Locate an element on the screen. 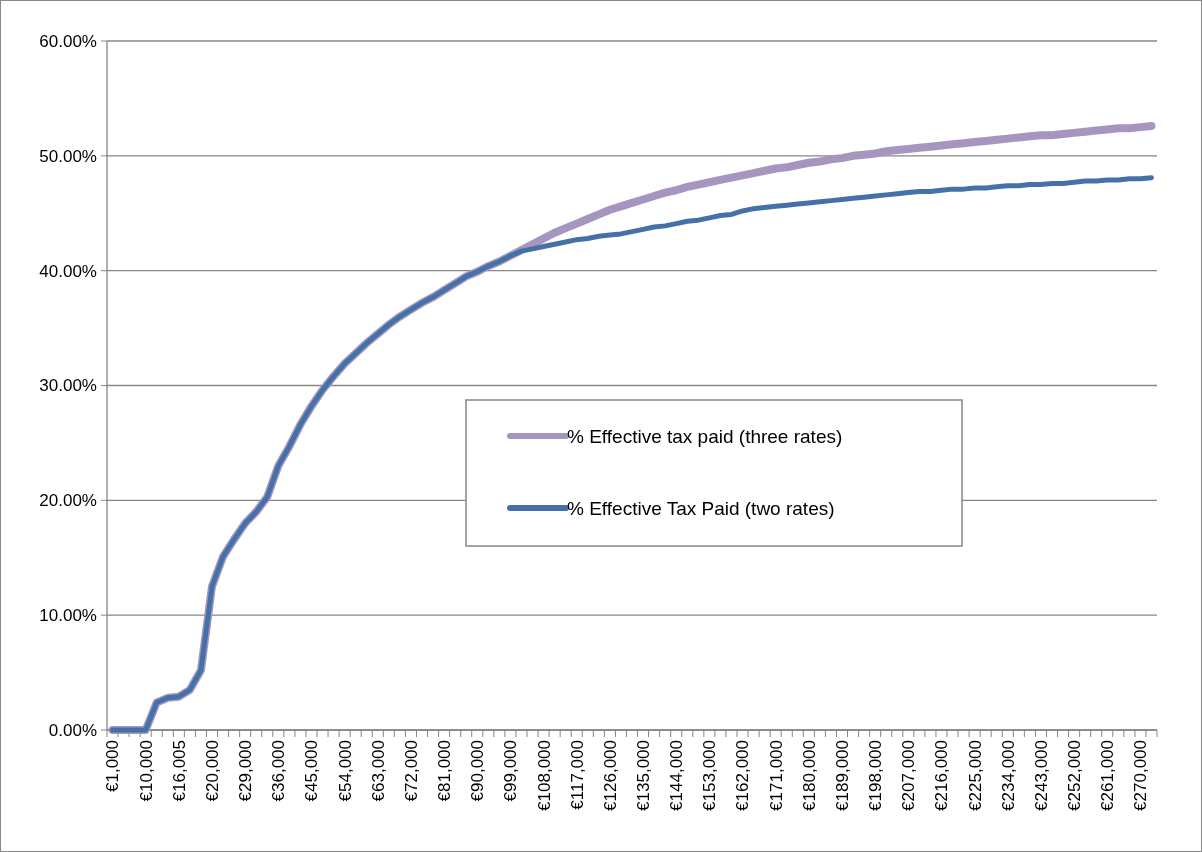  x-tick-label: €252,000 is located at coordinates (1075, 775).